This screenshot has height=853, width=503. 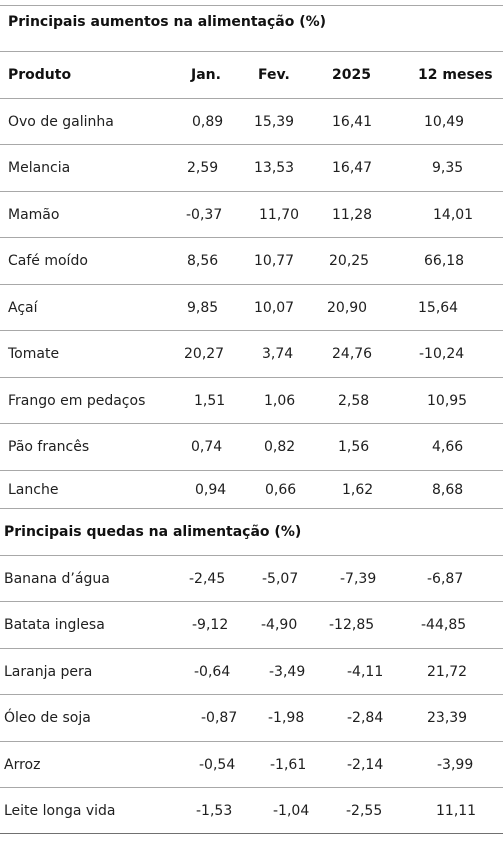 What do you see at coordinates (286, 718) in the screenshot?
I see `value-cell: -1,98` at bounding box center [286, 718].